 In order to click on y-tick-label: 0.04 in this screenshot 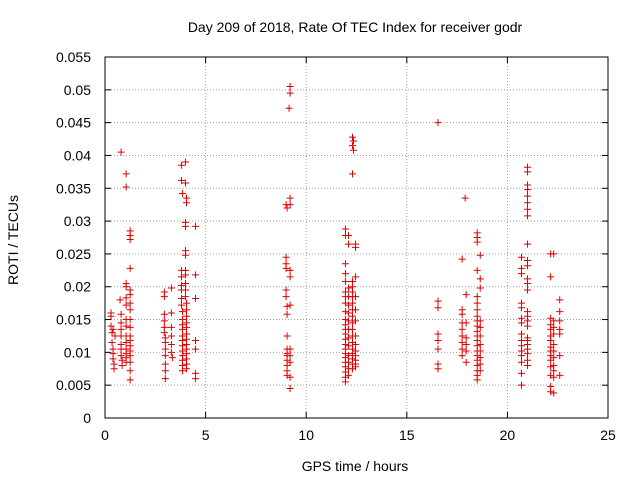, I will do `click(77, 155)`.